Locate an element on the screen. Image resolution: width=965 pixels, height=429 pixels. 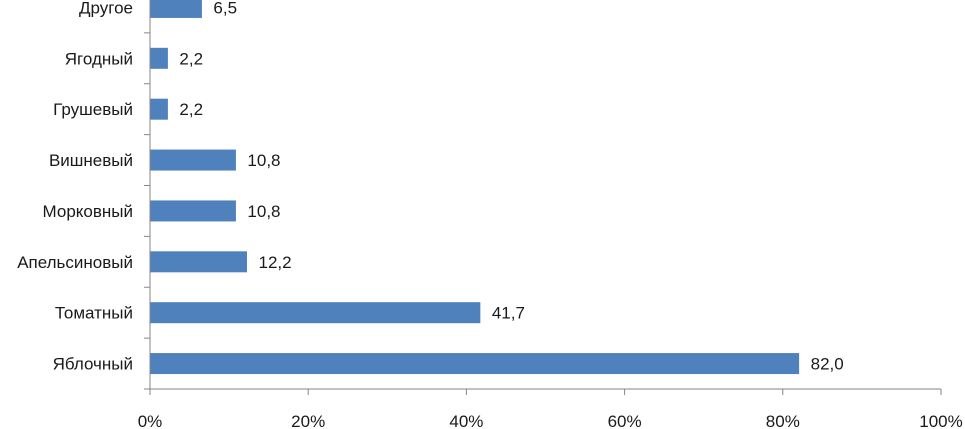
value-label: 6,5 is located at coordinates (225, 8).